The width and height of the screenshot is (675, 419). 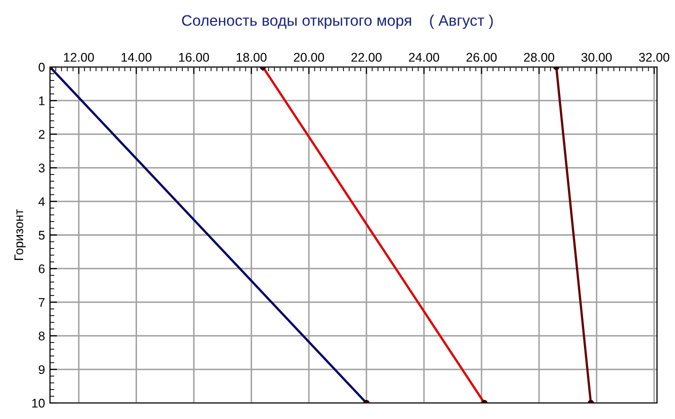 What do you see at coordinates (366, 57) in the screenshot?
I see `x-tick-label: 22.00` at bounding box center [366, 57].